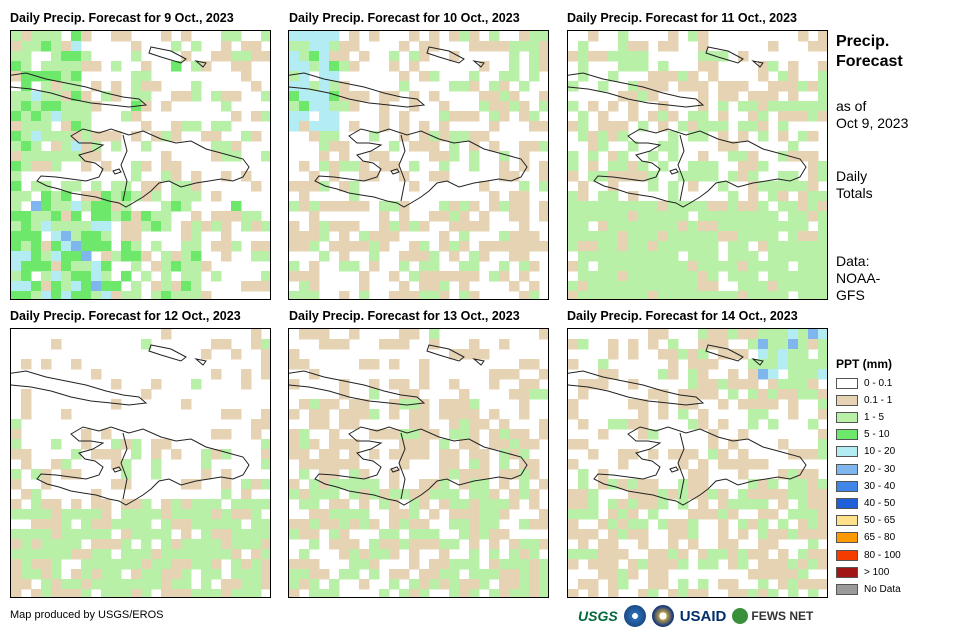 This screenshot has width=970, height=635. What do you see at coordinates (880, 521) in the screenshot?
I see `legend-label: 50 - 65` at bounding box center [880, 521].